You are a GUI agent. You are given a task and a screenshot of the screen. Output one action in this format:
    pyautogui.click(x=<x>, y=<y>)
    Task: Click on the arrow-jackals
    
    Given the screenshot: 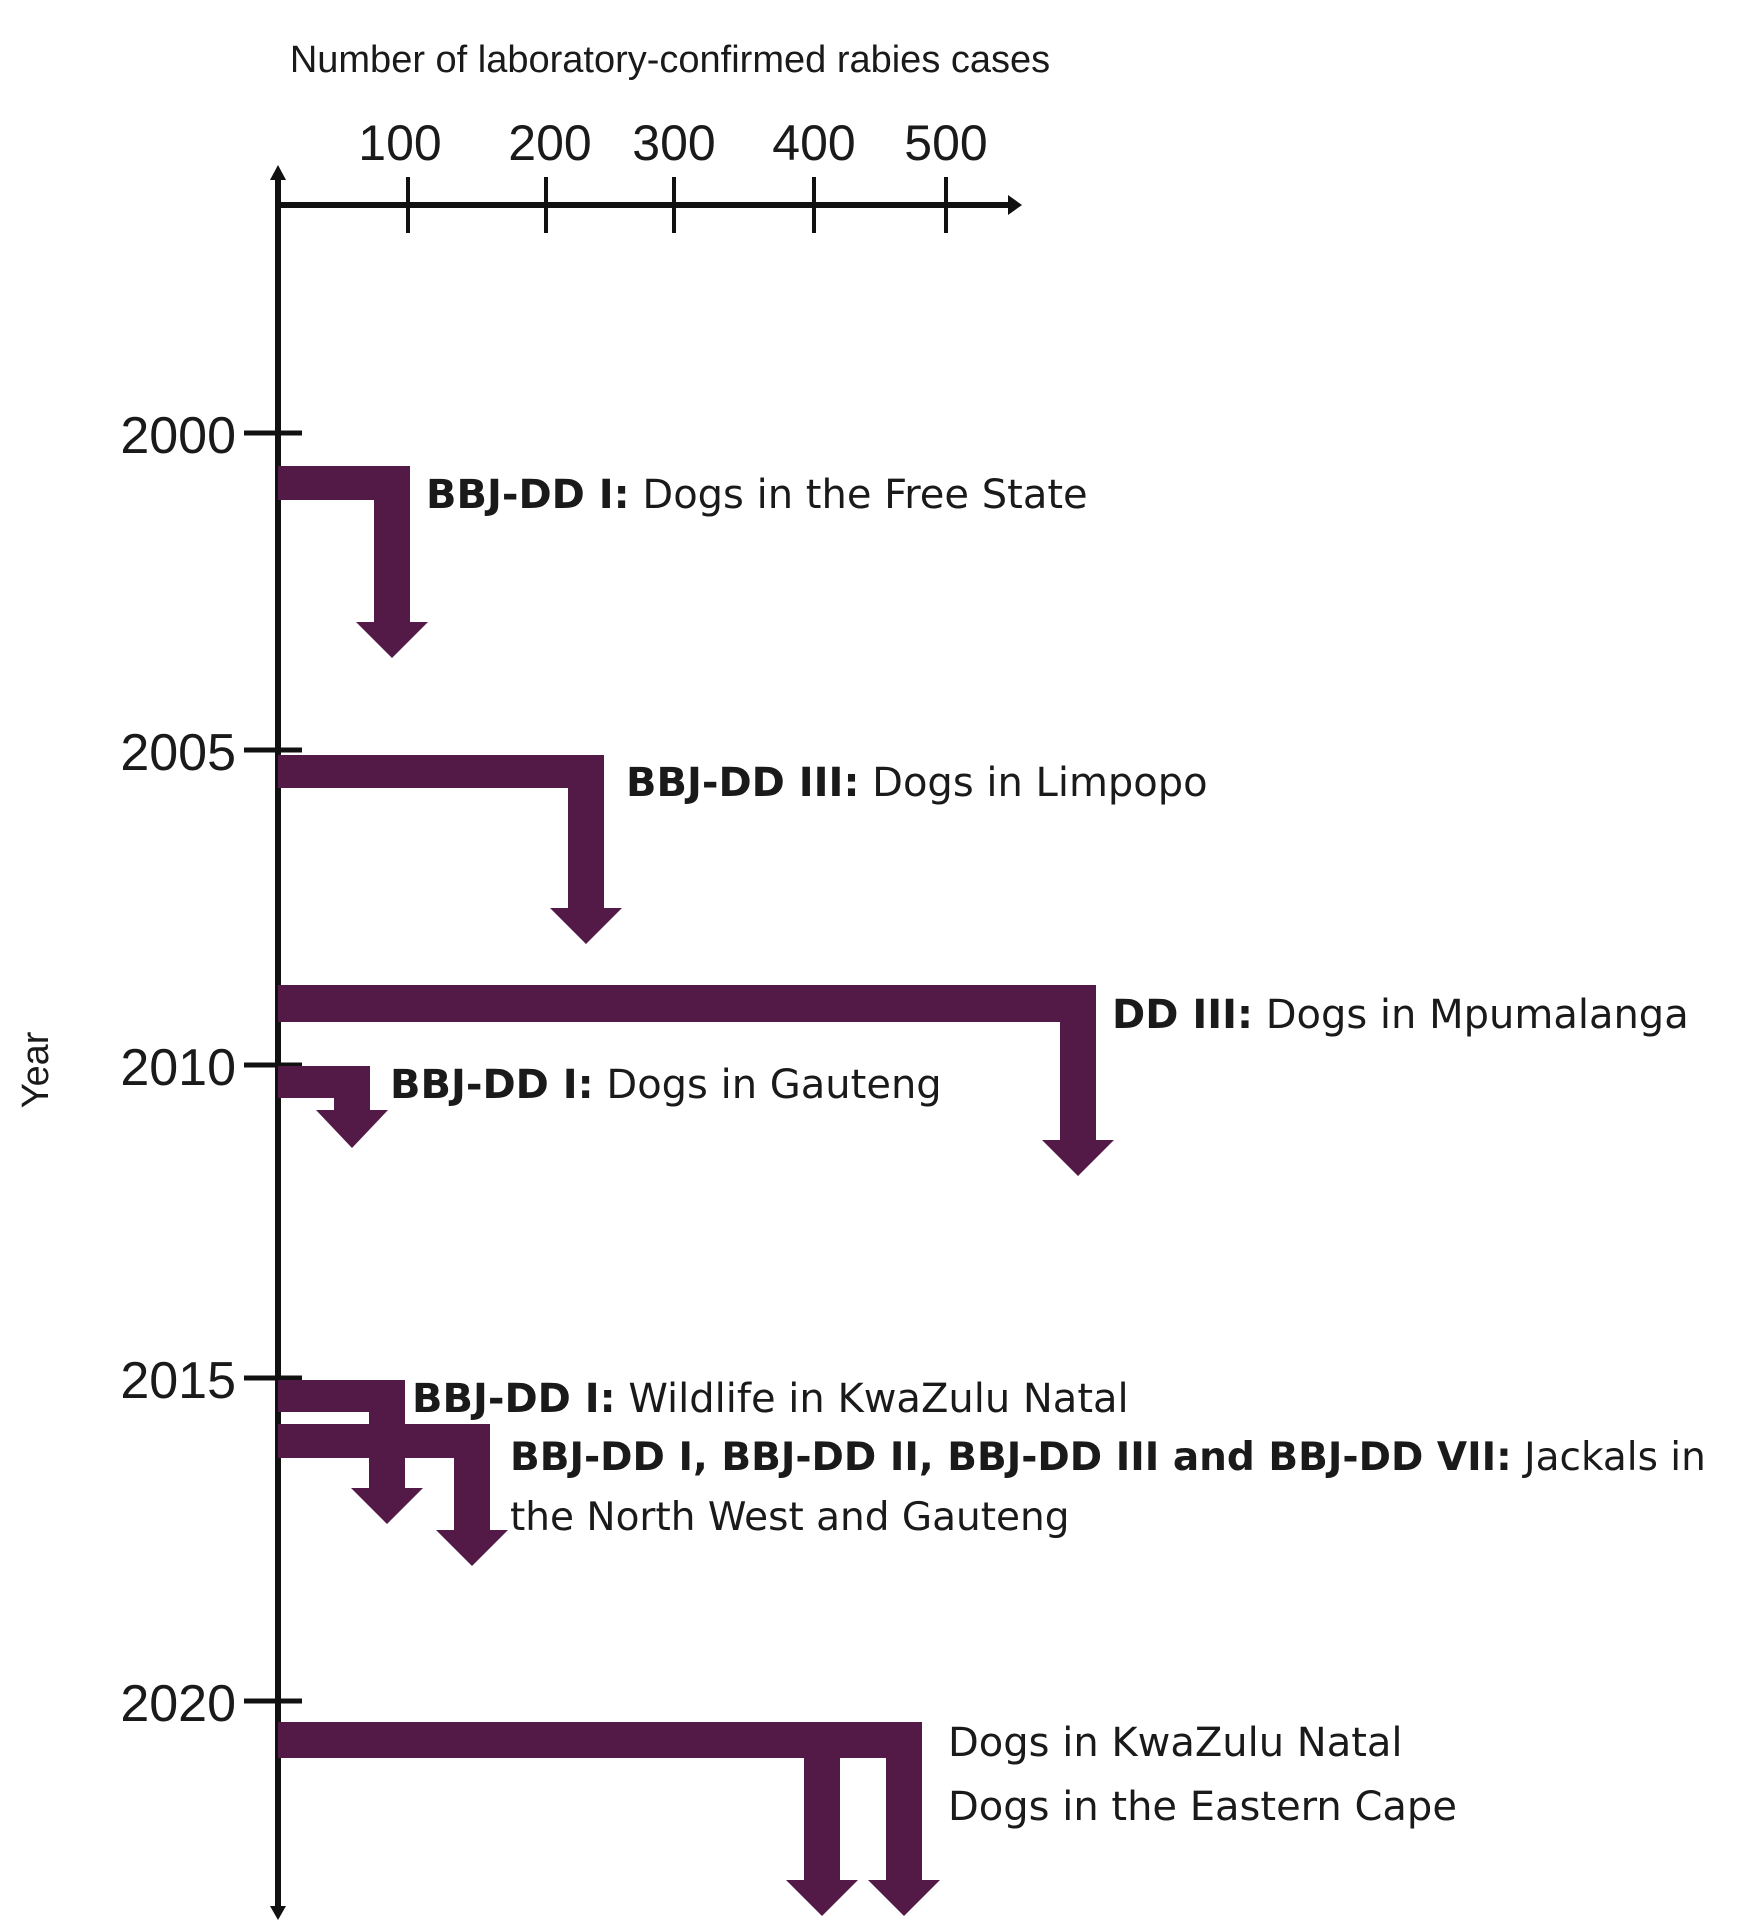 What is the action you would take?
    pyautogui.click(x=393, y=1495)
    